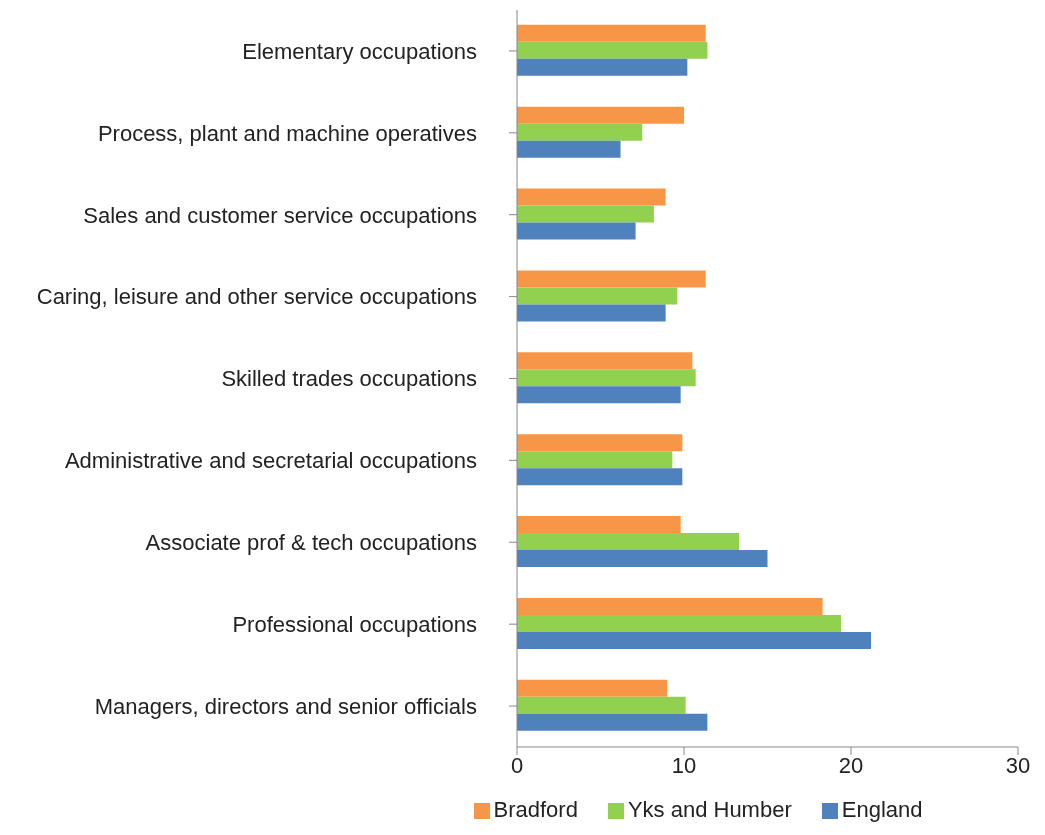 Image resolution: width=1045 pixels, height=835 pixels. Describe the element at coordinates (270, 461) in the screenshot. I see `y-tick-label: Administrative and secretarial occupations` at that location.